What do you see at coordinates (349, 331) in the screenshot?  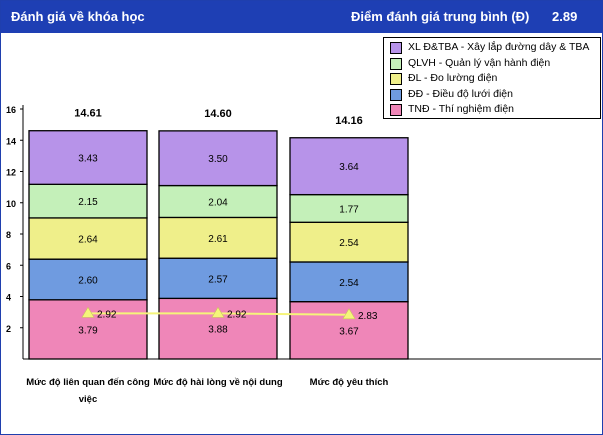 I see `bar-value-label: 3.67` at bounding box center [349, 331].